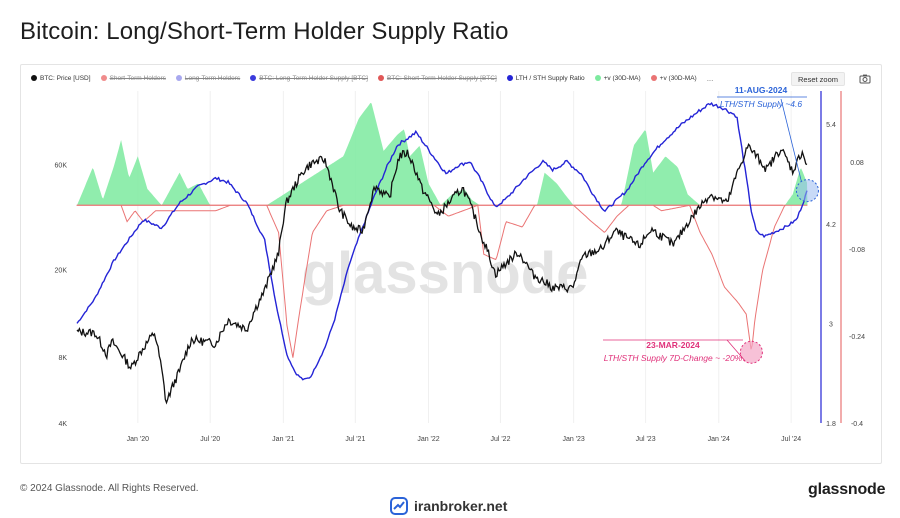 The height and width of the screenshot is (518, 900). Describe the element at coordinates (355, 439) in the screenshot. I see `x-tick-label: Jul '21` at that location.